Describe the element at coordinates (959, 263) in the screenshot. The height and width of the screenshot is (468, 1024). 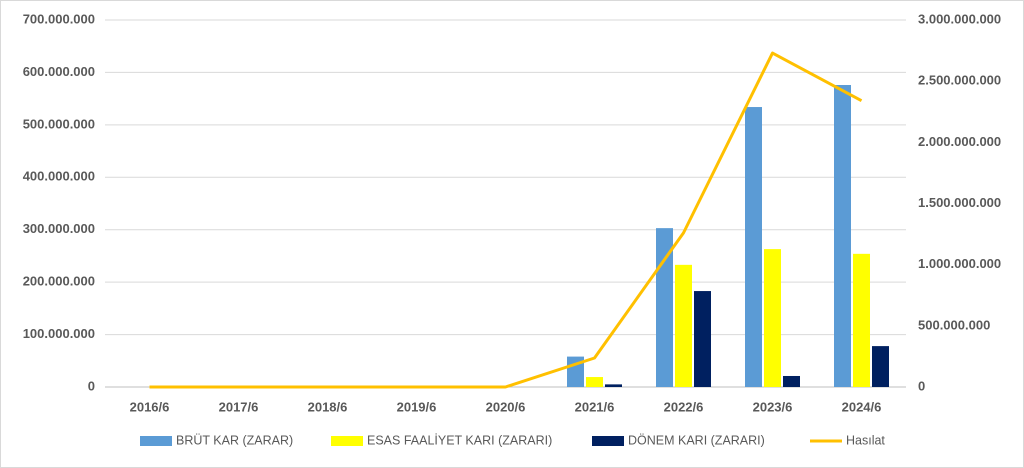
I see `y2-tick-label: 1.000.000.000` at that location.